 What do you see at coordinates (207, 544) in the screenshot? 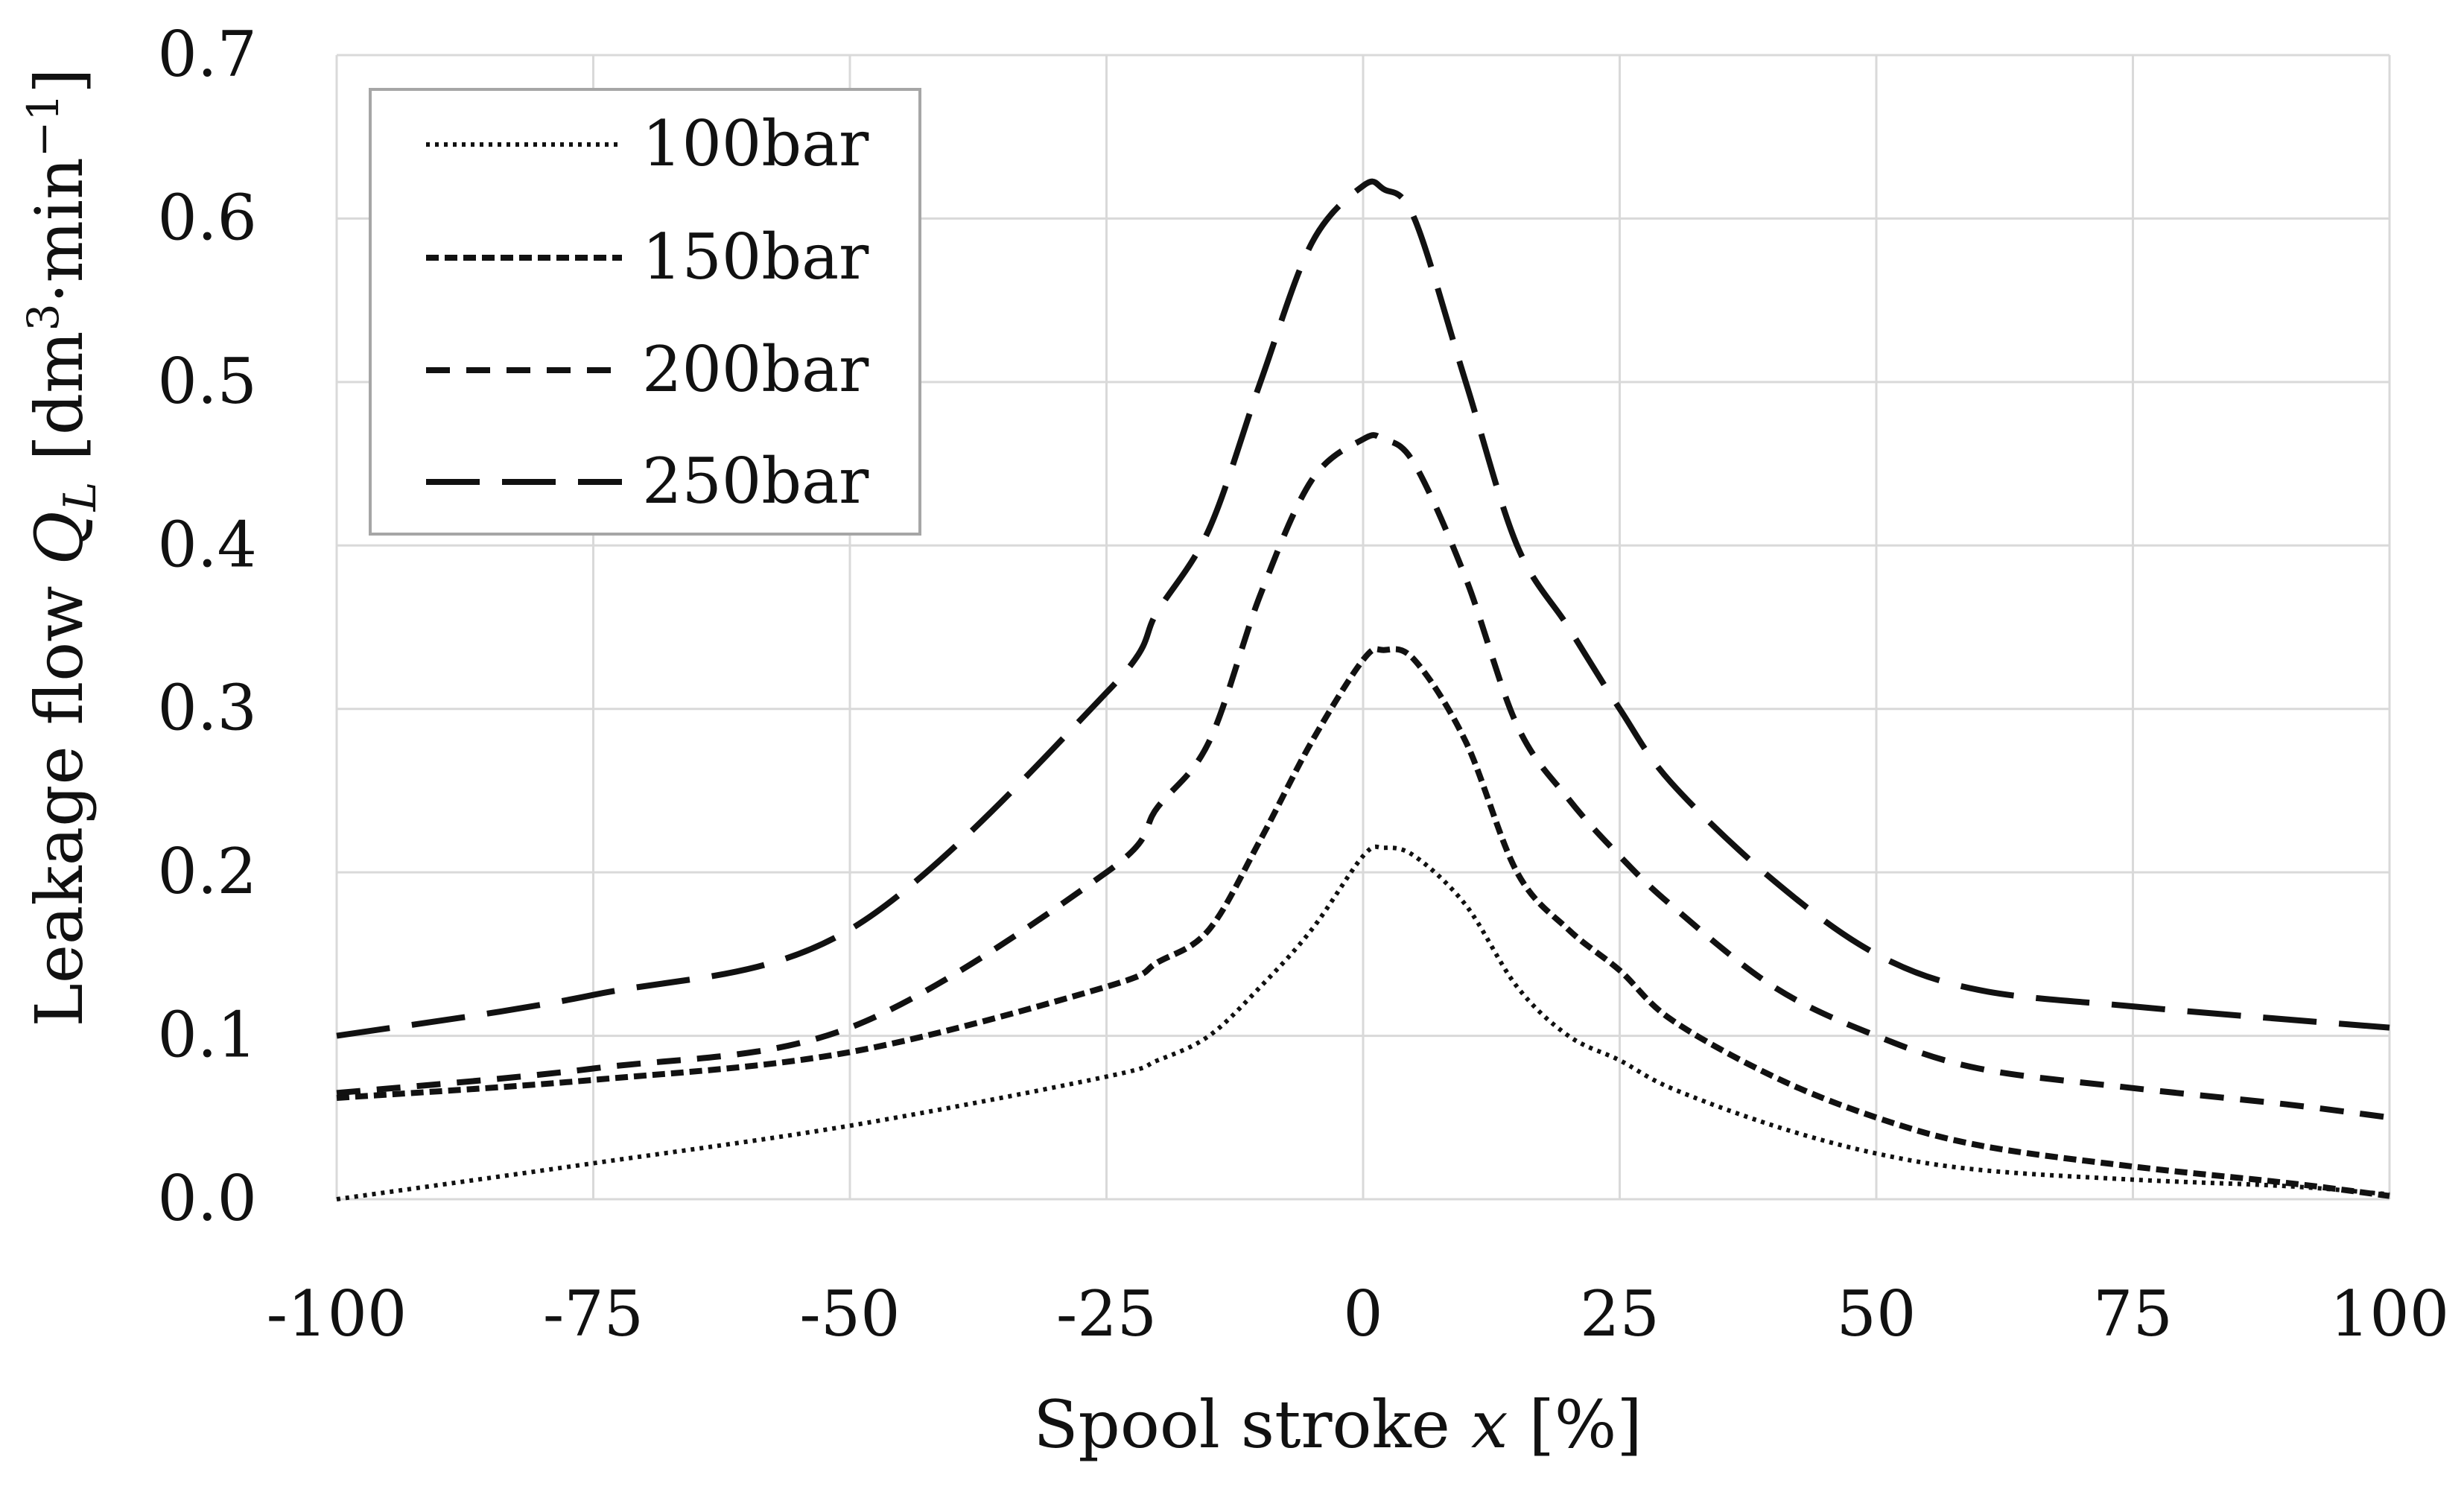
I see `y-tick-label: 0.4` at bounding box center [207, 544].